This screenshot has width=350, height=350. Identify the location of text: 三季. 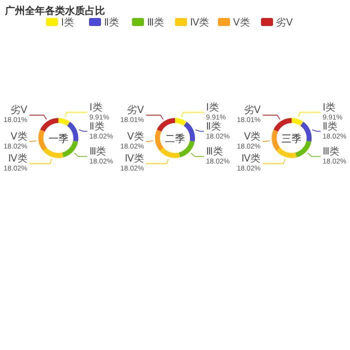
(292, 139).